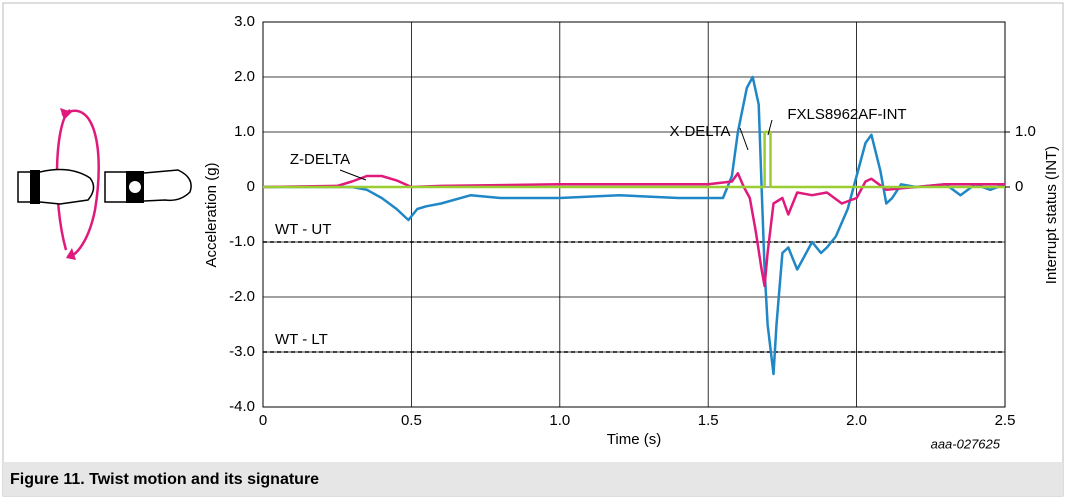  What do you see at coordinates (1019, 186) in the screenshot?
I see `y2-tick-label: 0` at bounding box center [1019, 186].